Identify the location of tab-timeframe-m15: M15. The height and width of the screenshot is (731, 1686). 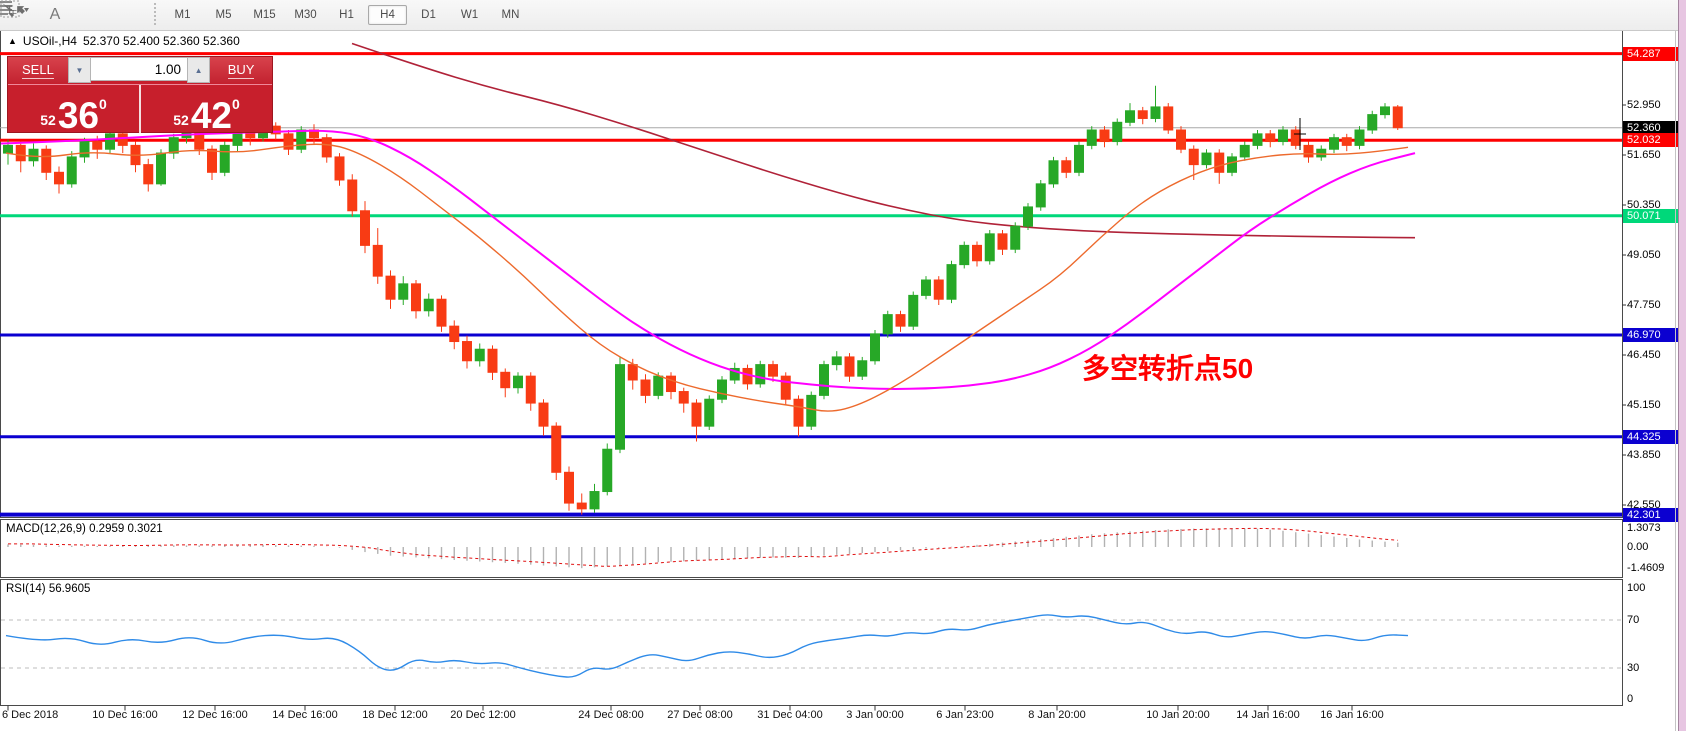
(264, 15).